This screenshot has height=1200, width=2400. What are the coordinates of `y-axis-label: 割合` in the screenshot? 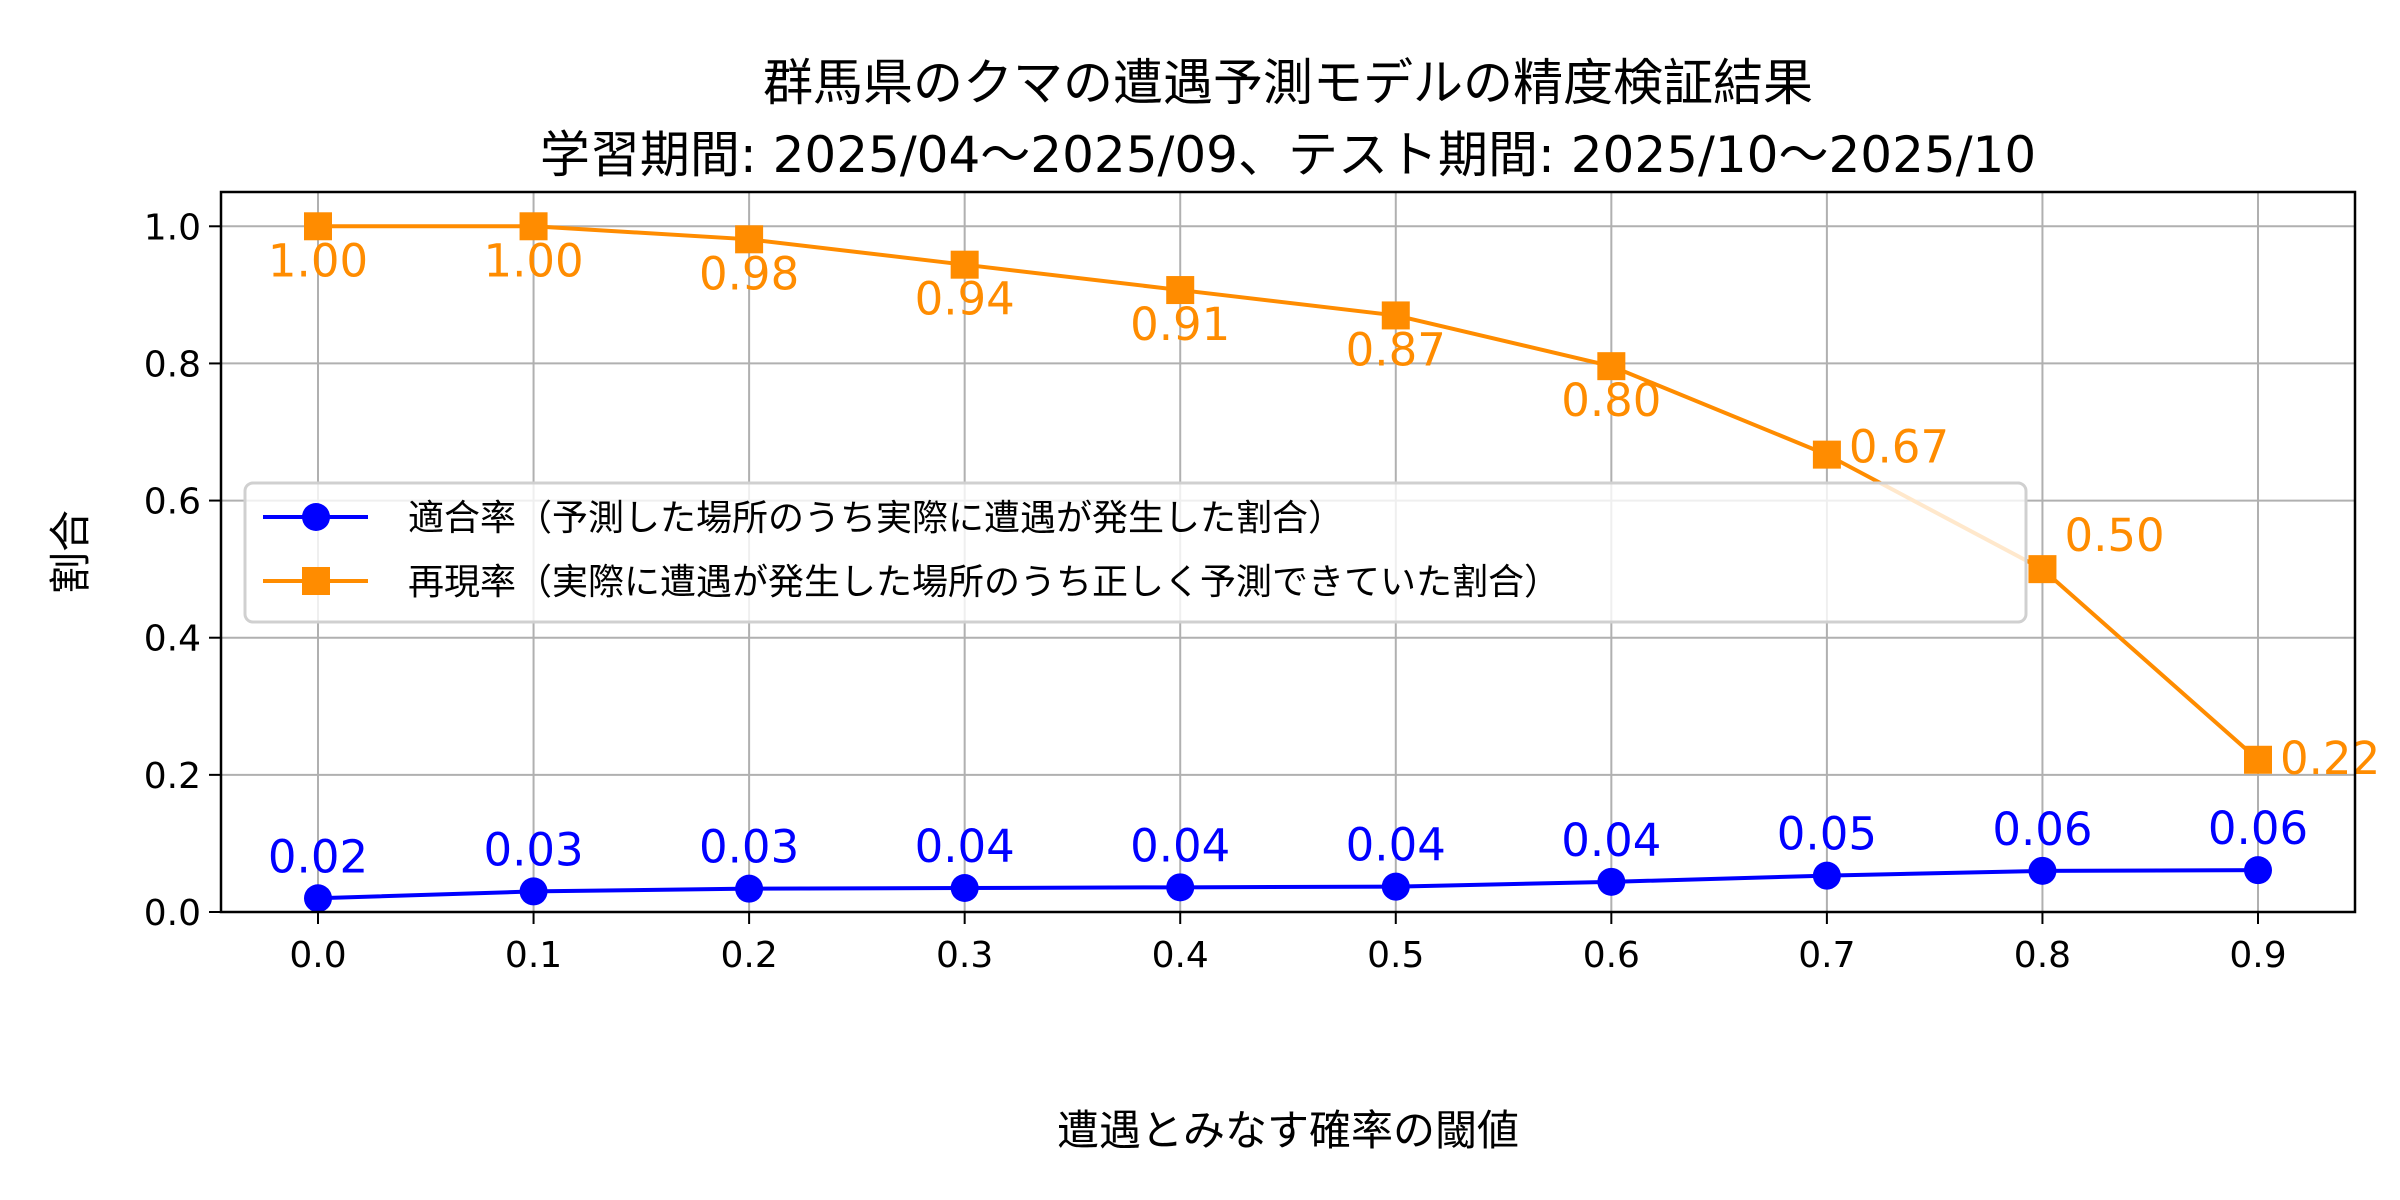 It's located at (70, 552).